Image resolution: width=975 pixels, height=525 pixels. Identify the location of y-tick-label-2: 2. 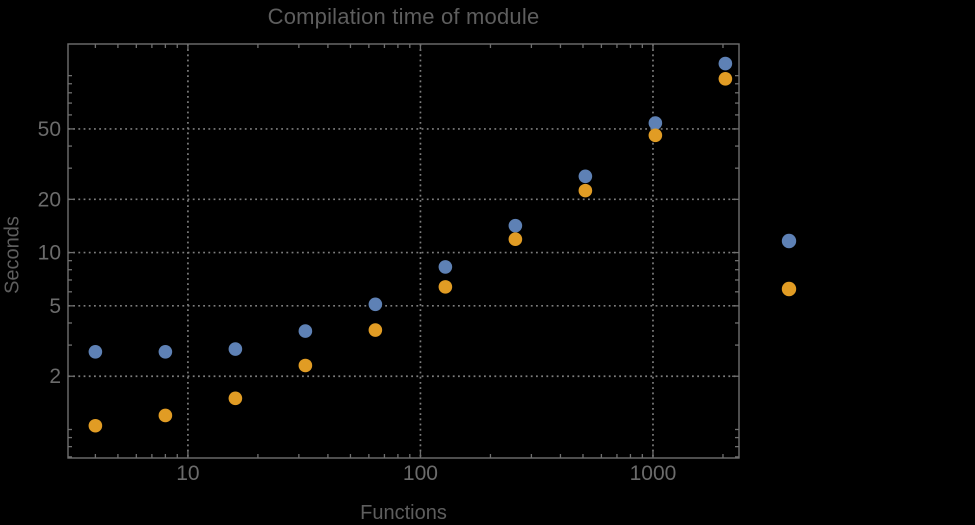
(55, 376).